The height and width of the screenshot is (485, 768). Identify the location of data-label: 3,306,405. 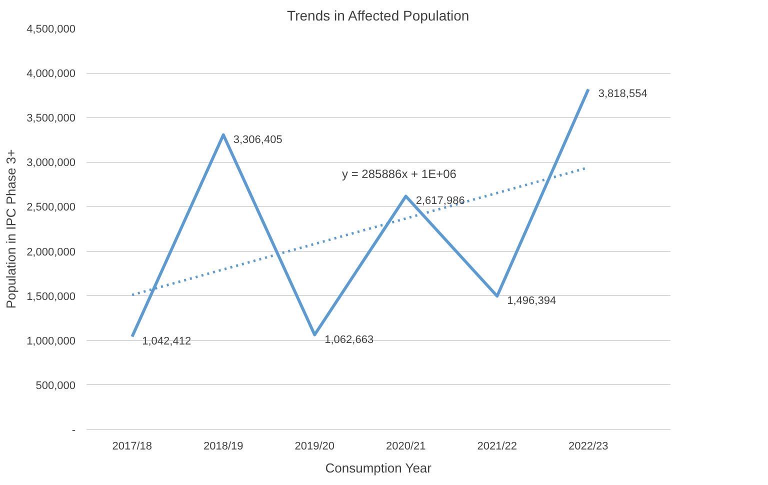
(257, 140).